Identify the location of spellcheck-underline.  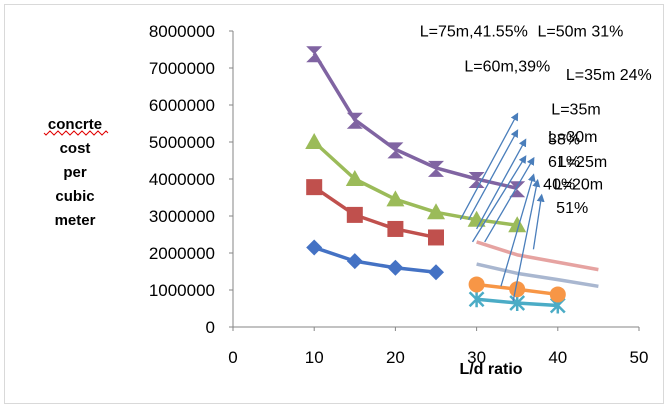
(76, 133).